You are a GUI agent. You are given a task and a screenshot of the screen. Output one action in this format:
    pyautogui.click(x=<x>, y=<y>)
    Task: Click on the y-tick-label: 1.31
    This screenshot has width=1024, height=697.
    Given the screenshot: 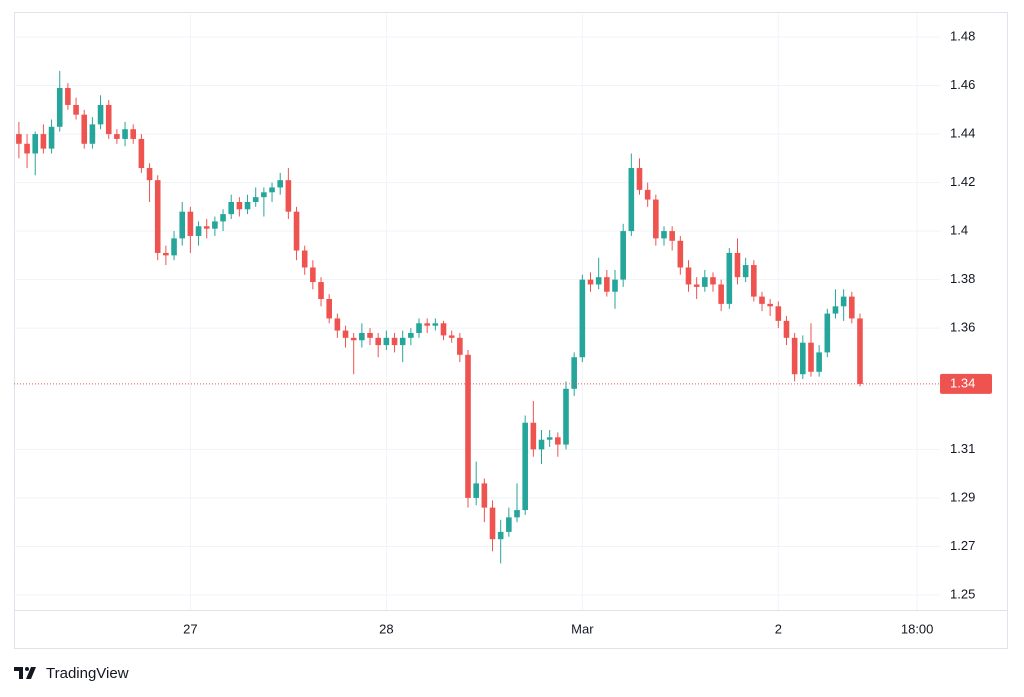 What is the action you would take?
    pyautogui.click(x=962, y=448)
    